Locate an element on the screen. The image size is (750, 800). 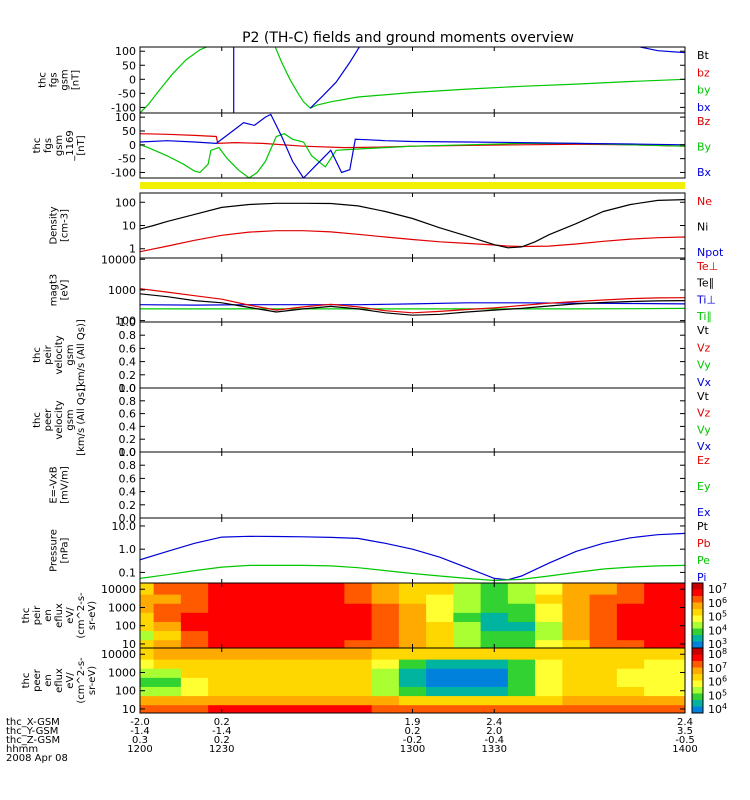
legend-entry-ex: Ex is located at coordinates (704, 512).